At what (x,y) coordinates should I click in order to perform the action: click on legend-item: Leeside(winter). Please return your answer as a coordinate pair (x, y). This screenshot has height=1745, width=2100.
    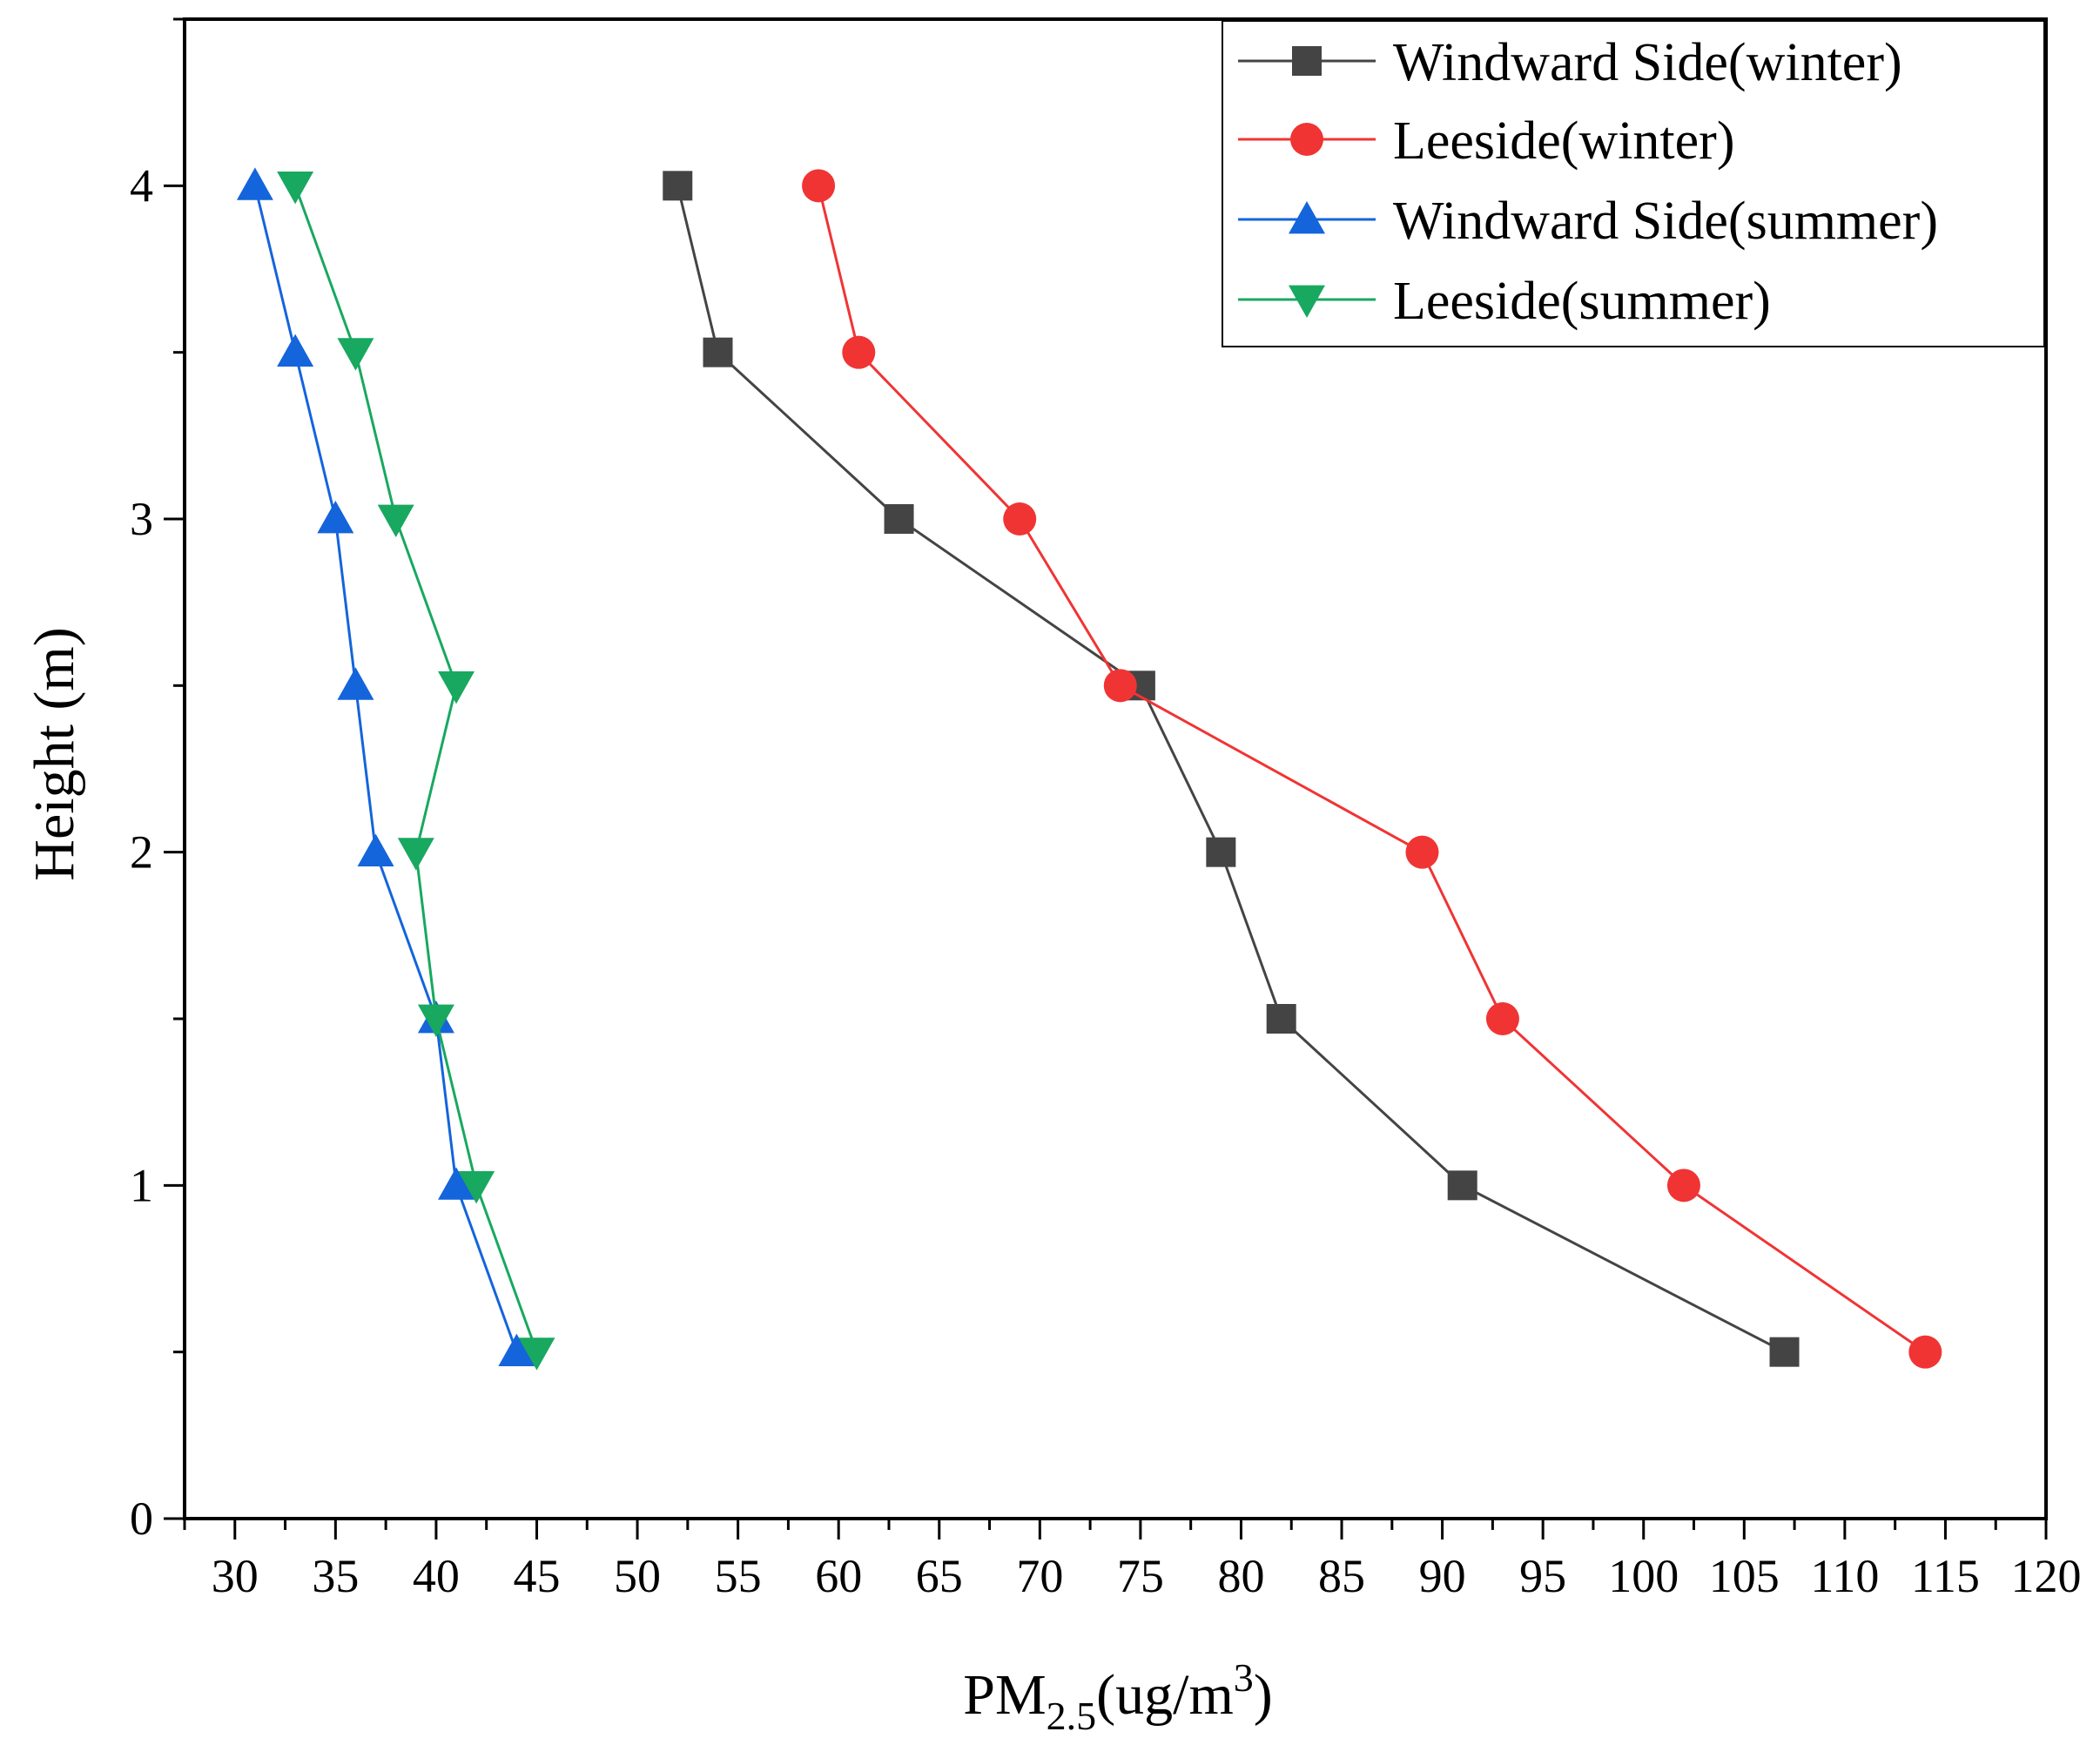
    Looking at the image, I should click on (1486, 141).